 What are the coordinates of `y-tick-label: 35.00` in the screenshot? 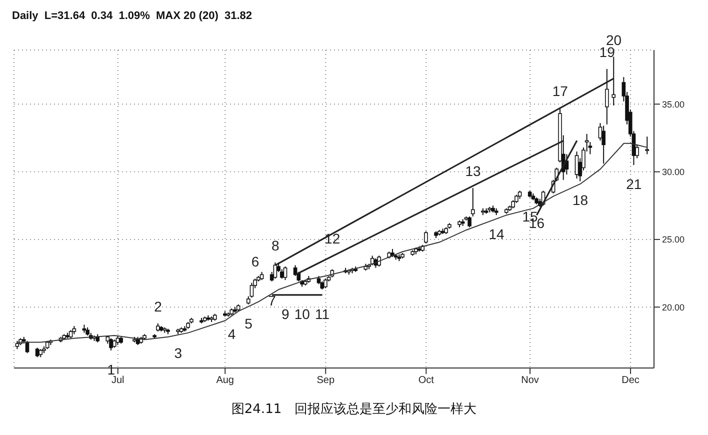 It's located at (673, 104).